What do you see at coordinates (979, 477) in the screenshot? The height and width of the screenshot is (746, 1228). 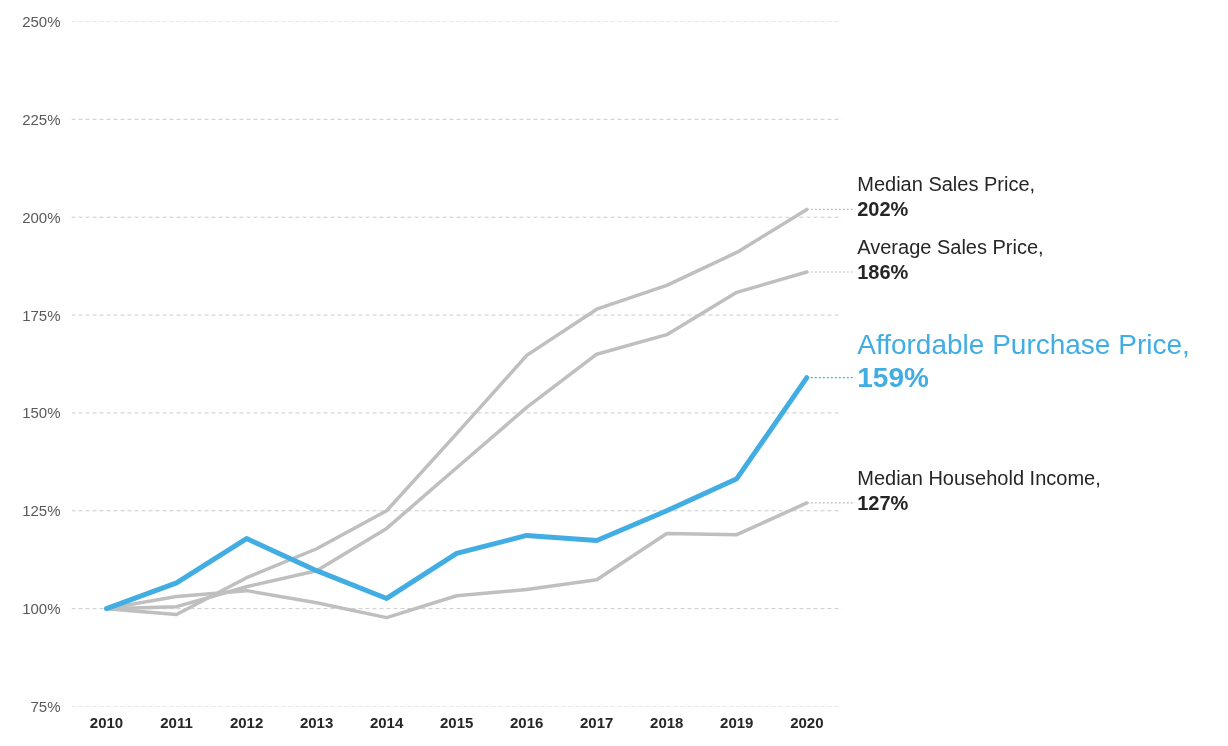 I see `text: Median Household Income,` at bounding box center [979, 477].